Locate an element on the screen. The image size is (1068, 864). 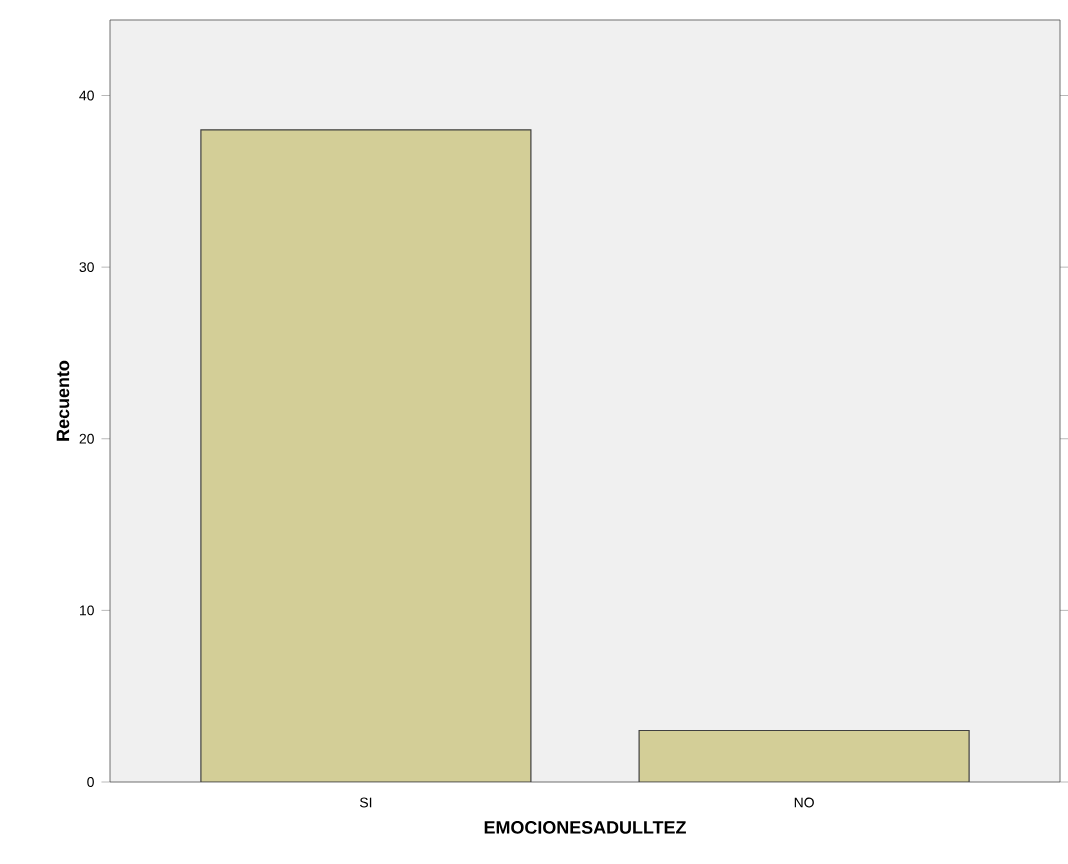
y-axis-title: Recuento is located at coordinates (63, 400).